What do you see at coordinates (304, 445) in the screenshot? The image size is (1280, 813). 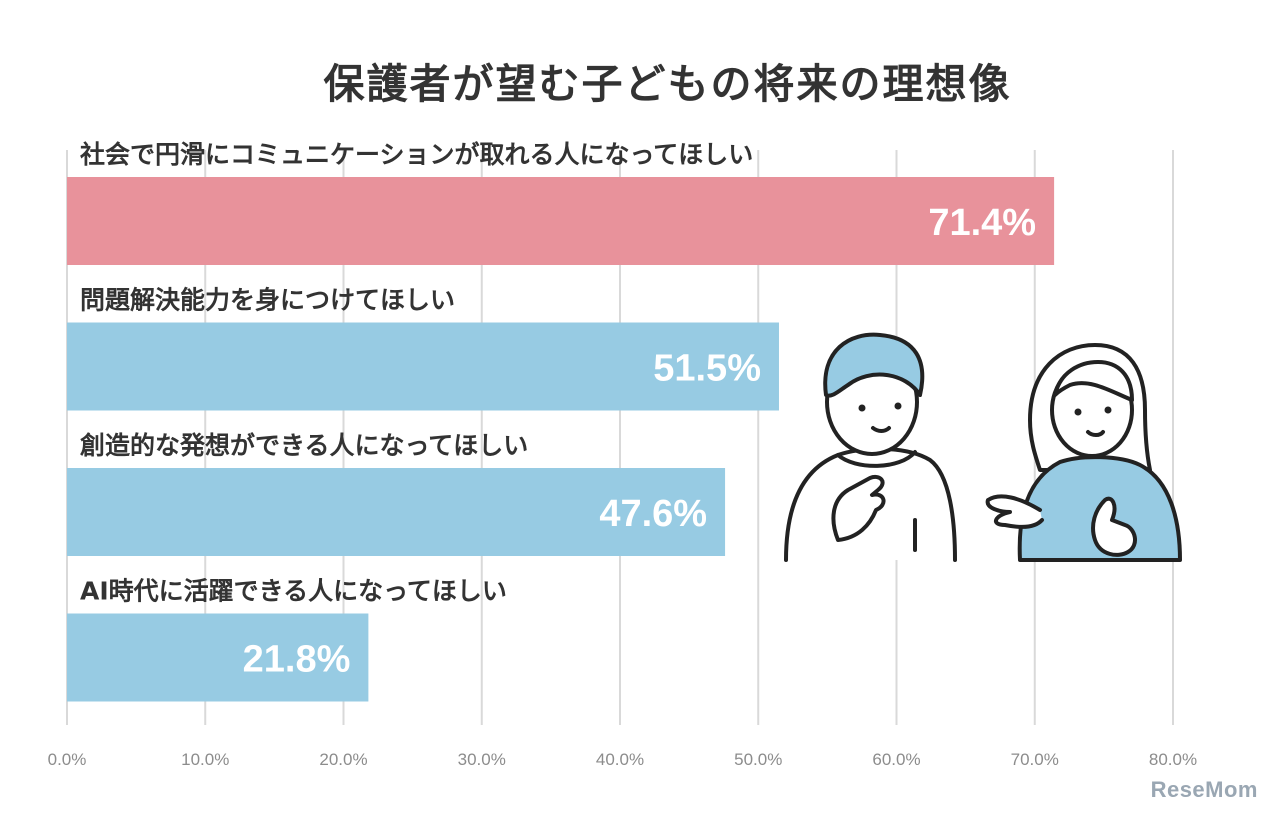 I see `category-label: 創造的な発想ができる人になってほしい` at bounding box center [304, 445].